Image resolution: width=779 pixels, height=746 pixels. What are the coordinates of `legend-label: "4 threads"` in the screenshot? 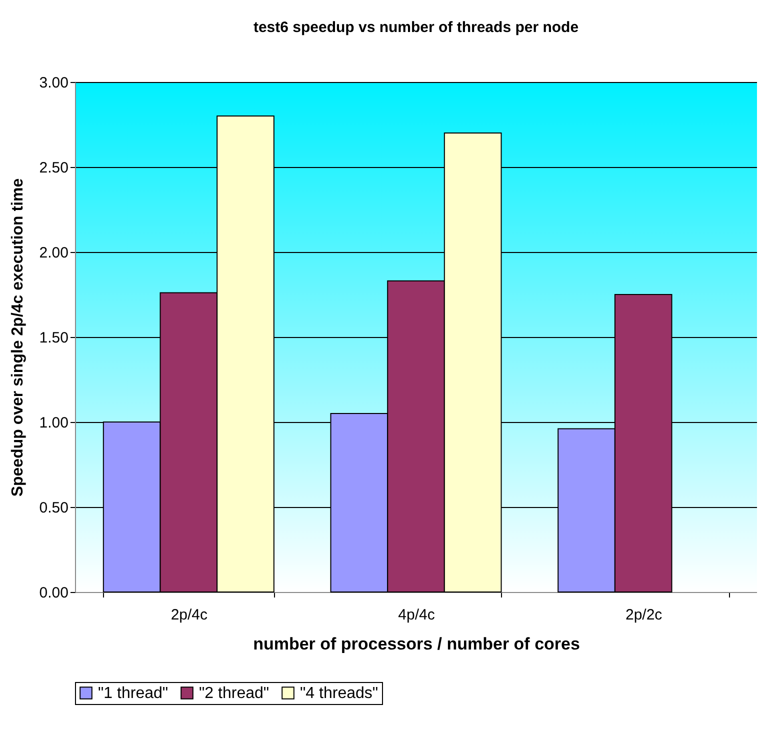 It's located at (339, 693).